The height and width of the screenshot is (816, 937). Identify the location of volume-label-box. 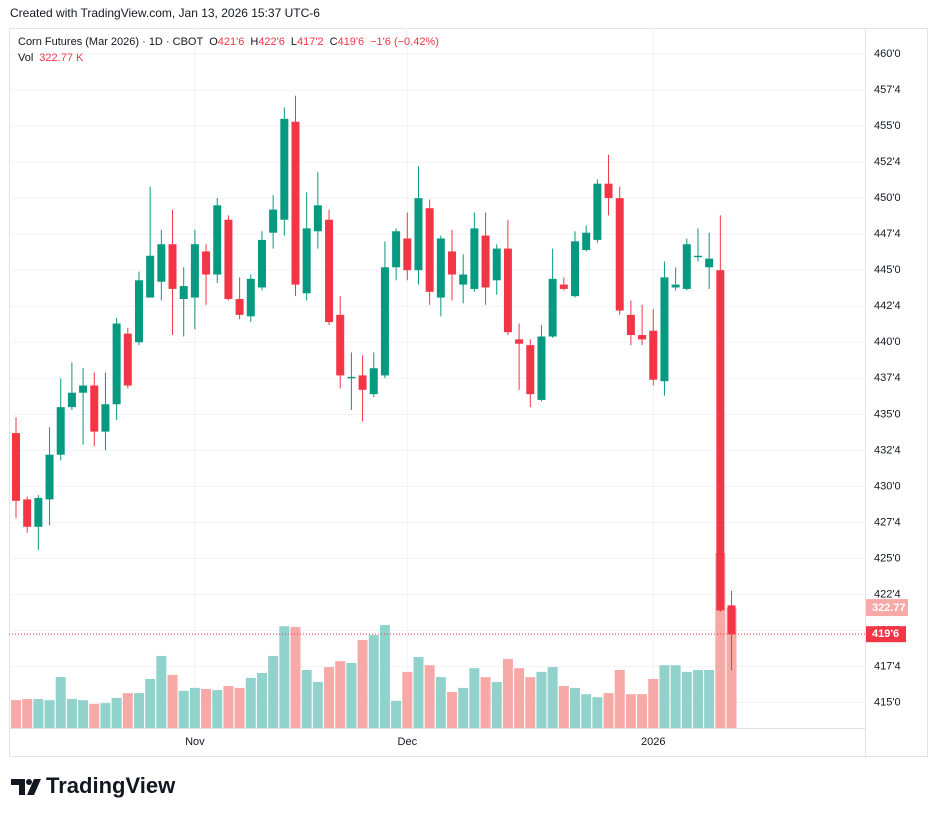
(887, 608).